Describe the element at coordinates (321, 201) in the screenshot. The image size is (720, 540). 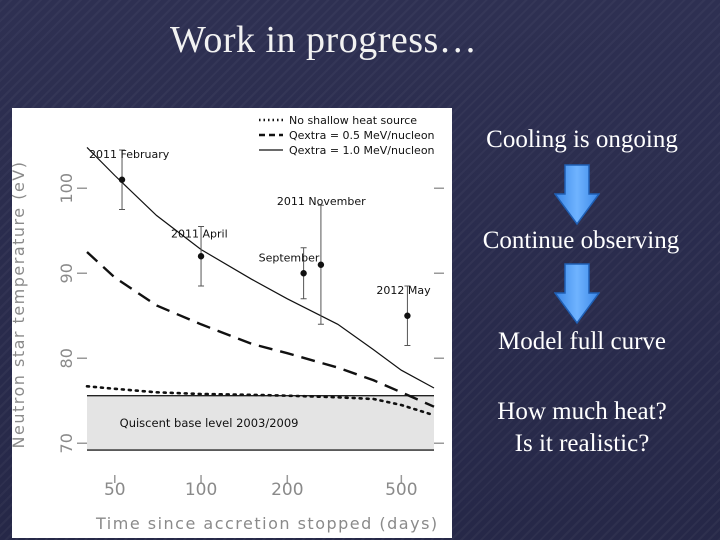
I see `data-point-label: 2011 November` at that location.